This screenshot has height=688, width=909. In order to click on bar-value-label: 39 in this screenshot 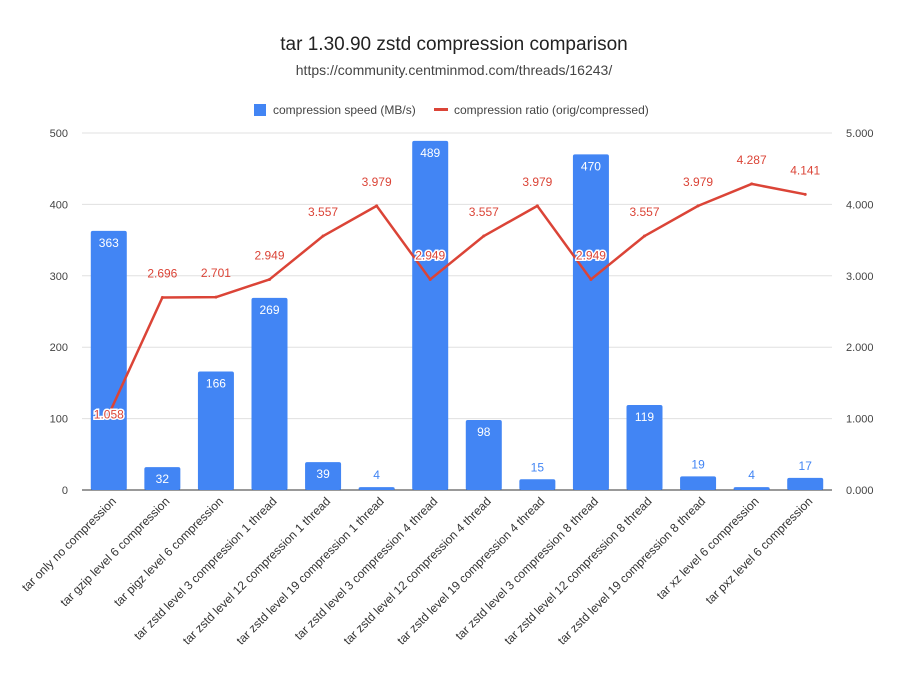, I will do `click(323, 474)`.